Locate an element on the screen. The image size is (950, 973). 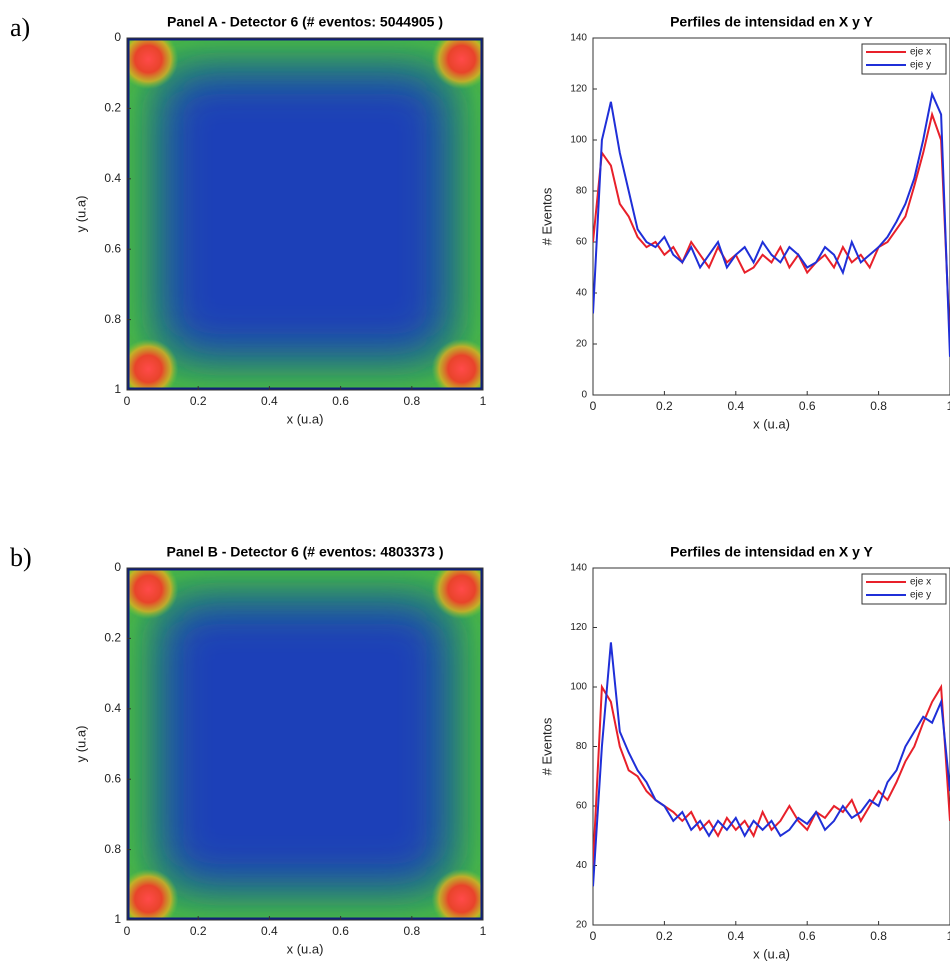
panel-label: b) is located at coordinates (21, 557).